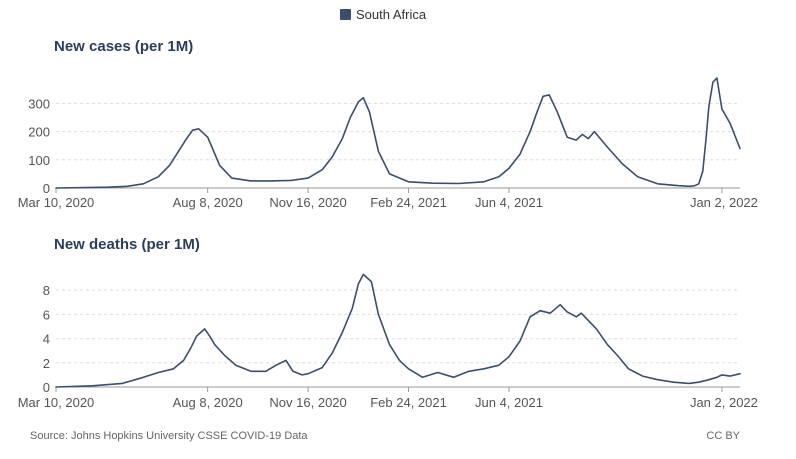 Image resolution: width=796 pixels, height=459 pixels. Describe the element at coordinates (39, 146) in the screenshot. I see `y-axis: 0 100 200 300` at that location.